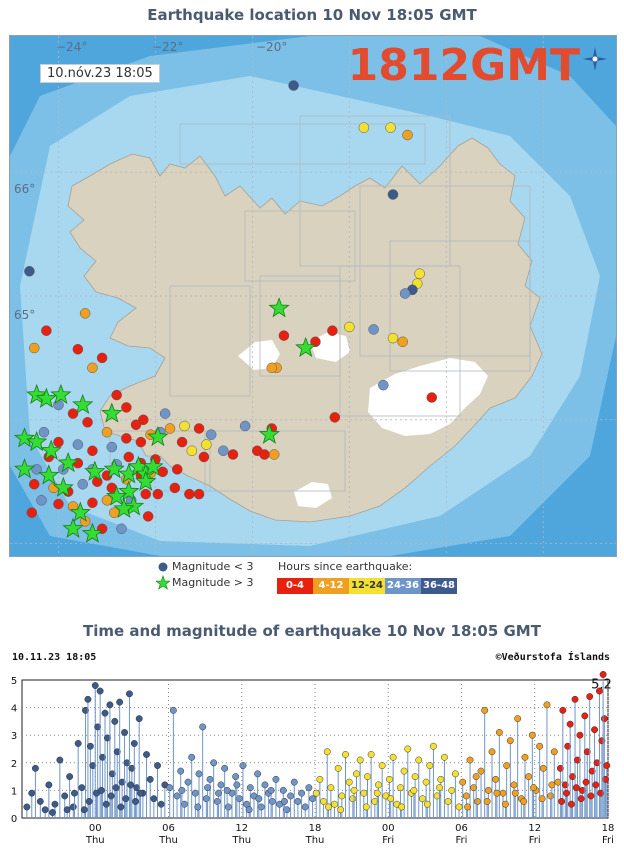 The height and width of the screenshot is (858, 624). I want to click on x-tick-label: 18, so click(608, 828).